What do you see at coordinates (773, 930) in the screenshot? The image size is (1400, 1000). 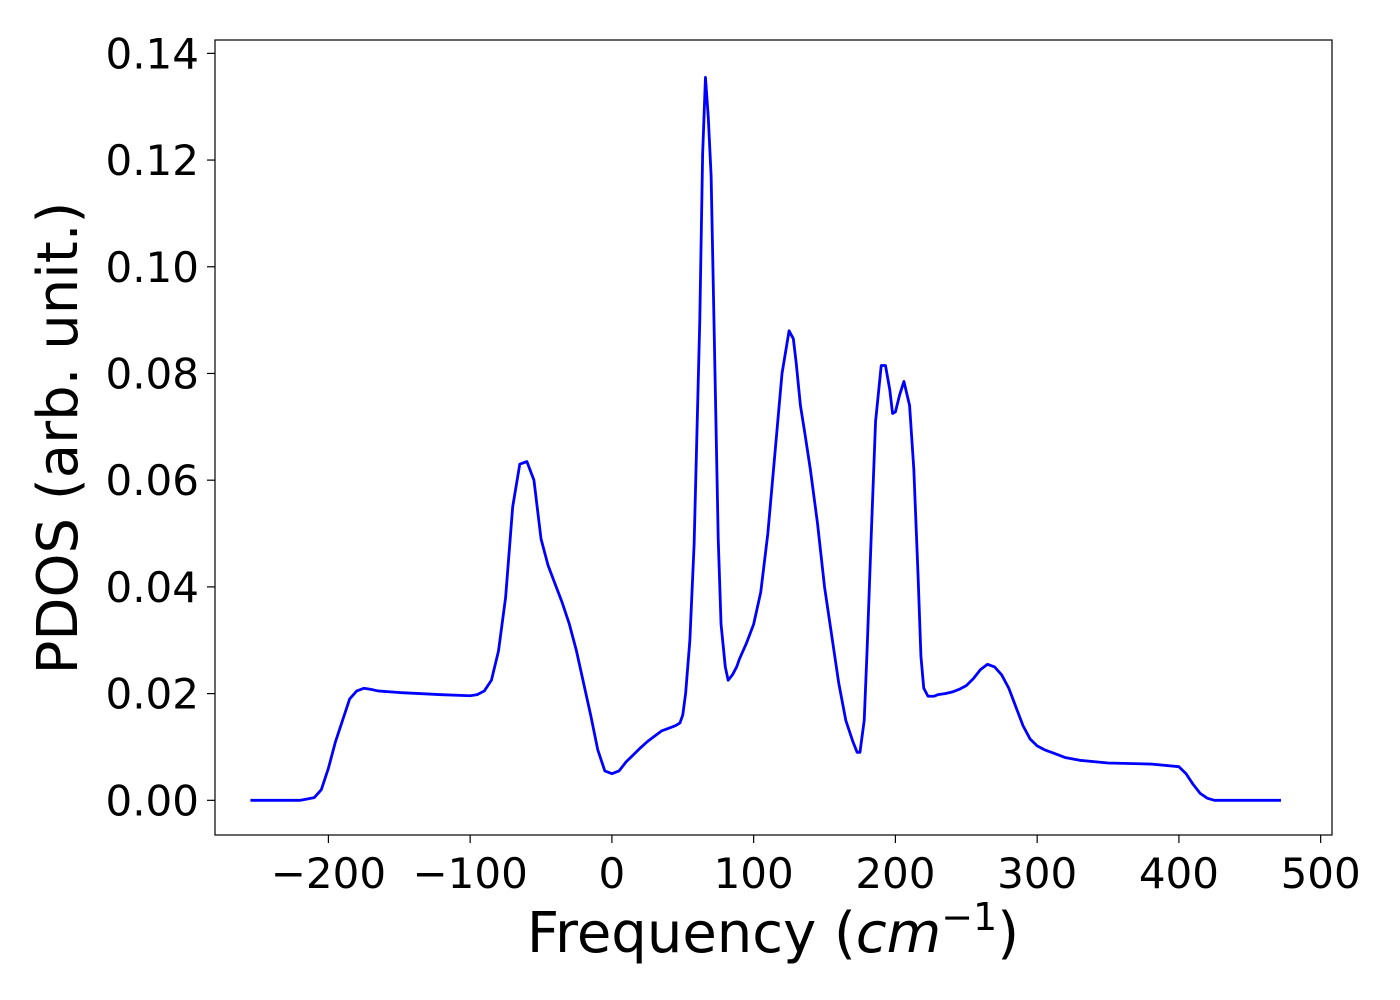 I see `x-axis-label: Frequency (cm−1)` at bounding box center [773, 930].